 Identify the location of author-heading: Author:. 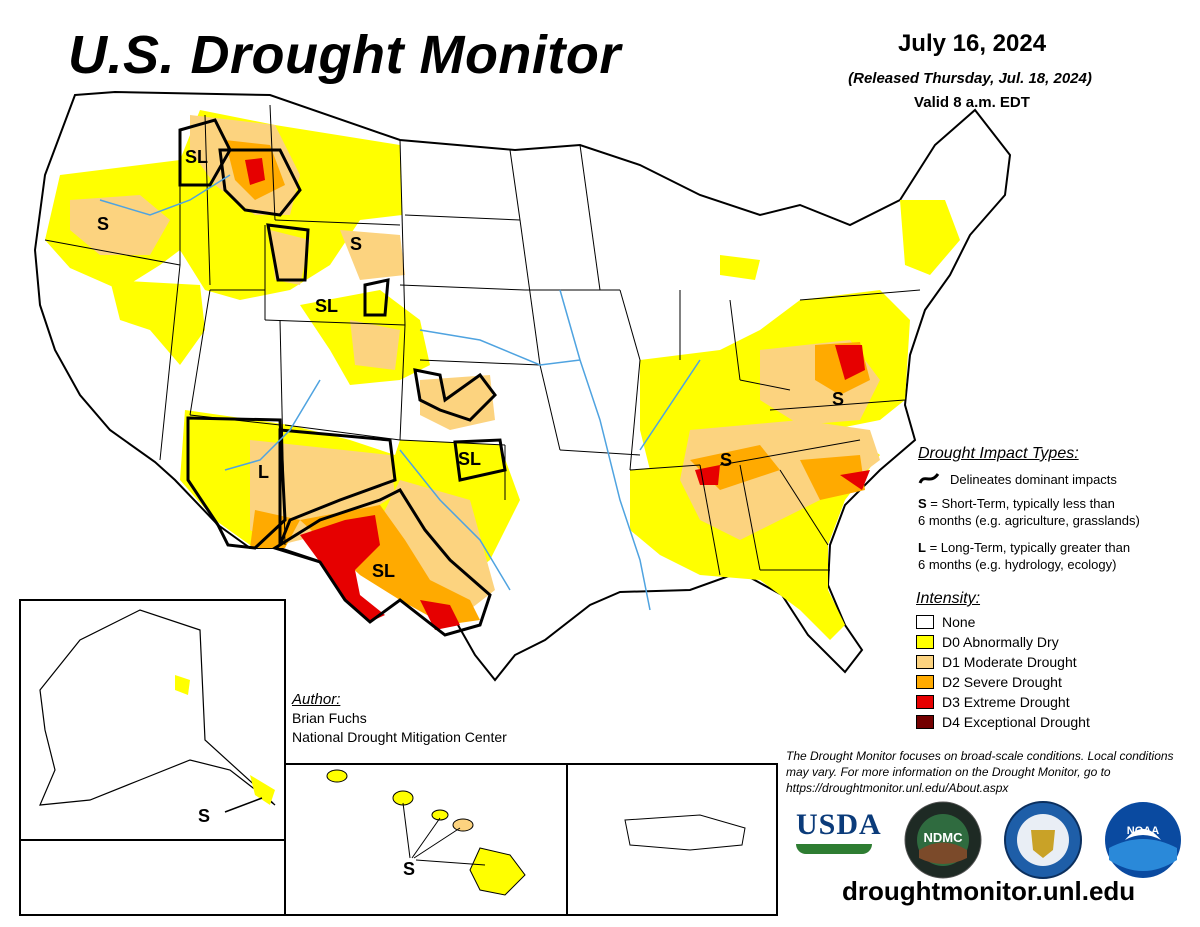
(316, 699).